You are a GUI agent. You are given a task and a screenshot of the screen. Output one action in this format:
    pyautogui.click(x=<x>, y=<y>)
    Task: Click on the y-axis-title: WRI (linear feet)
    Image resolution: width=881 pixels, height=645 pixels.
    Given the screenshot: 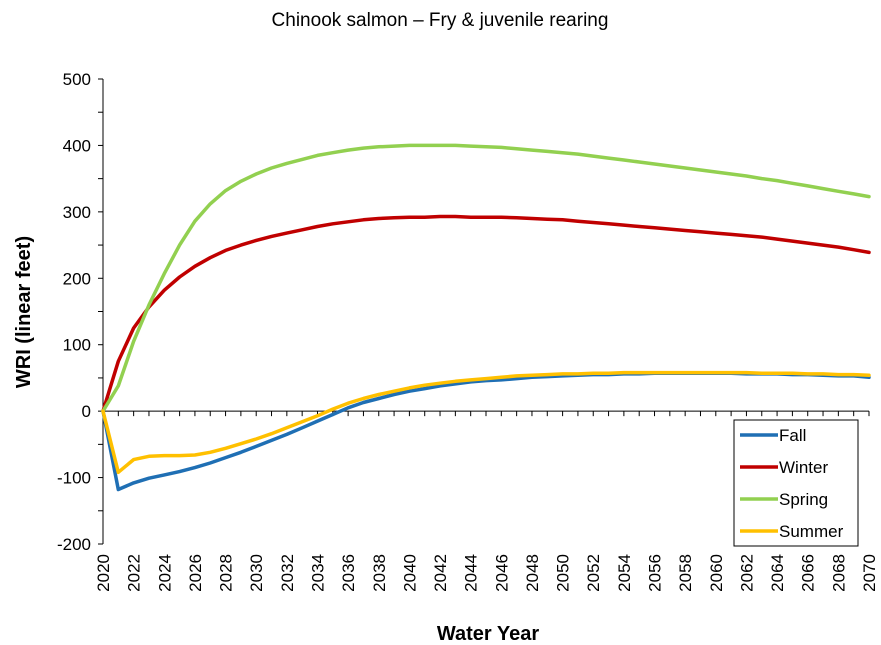 What is the action you would take?
    pyautogui.click(x=24, y=312)
    